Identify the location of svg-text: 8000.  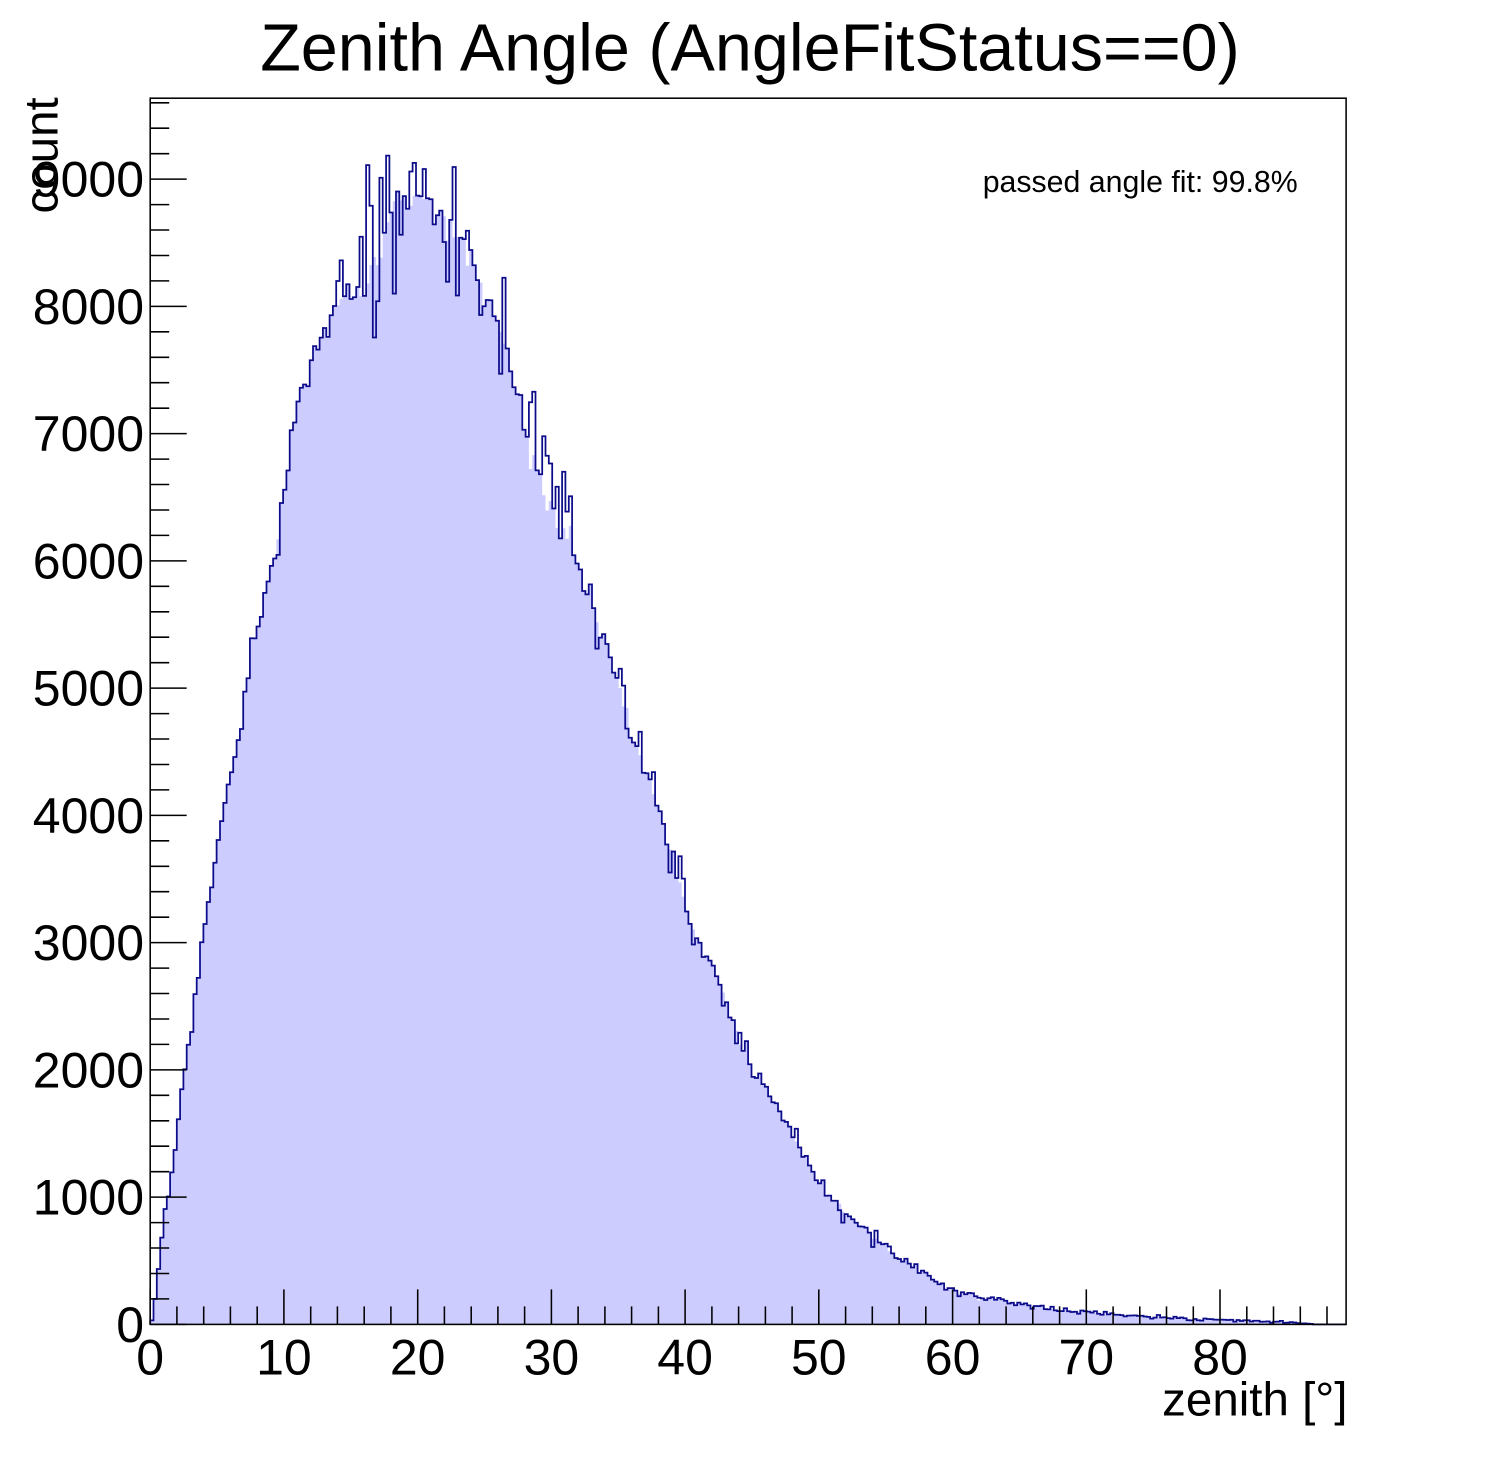
(88, 307).